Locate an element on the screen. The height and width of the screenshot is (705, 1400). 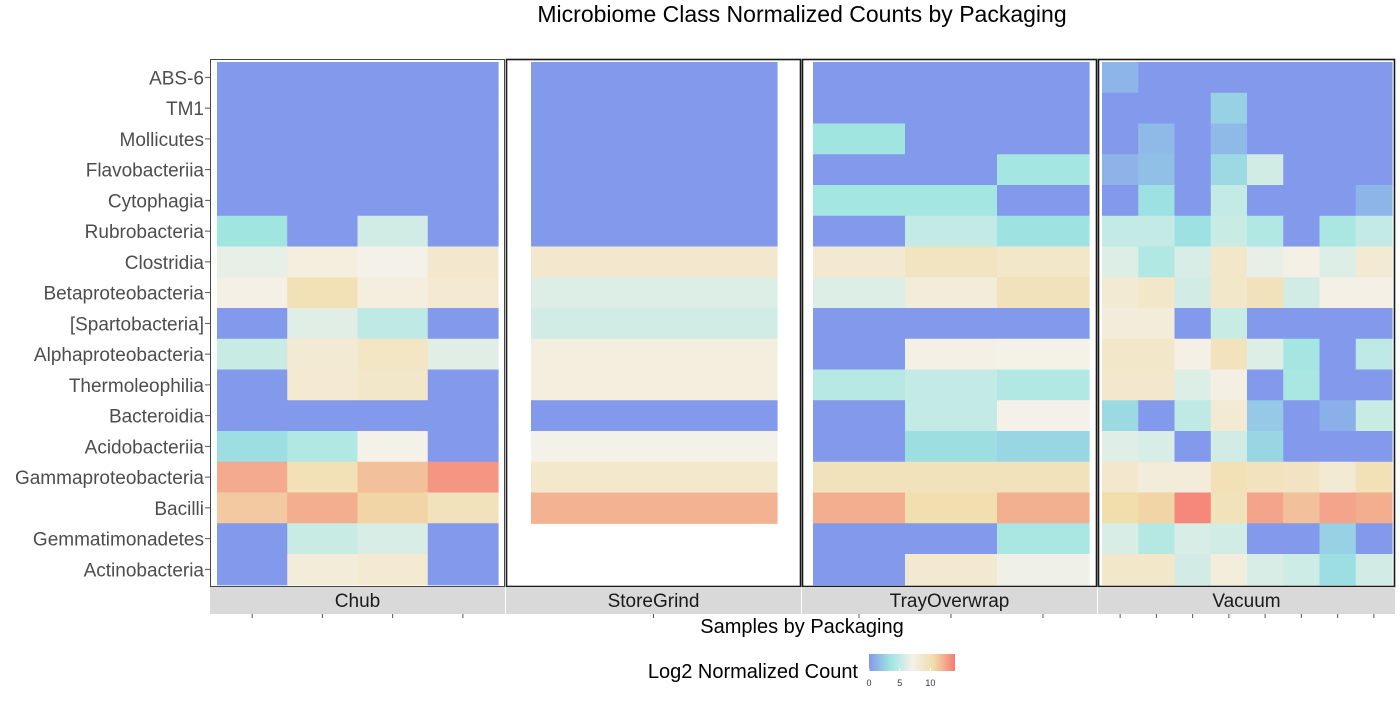
legend-tick-label: 0 is located at coordinates (868, 683).